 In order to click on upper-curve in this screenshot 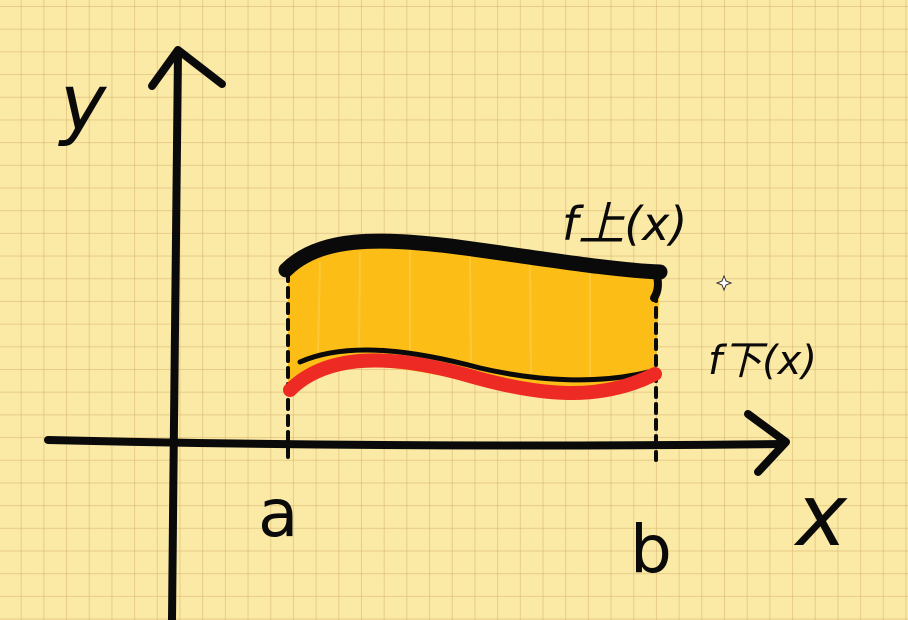, I will do `click(473, 256)`.